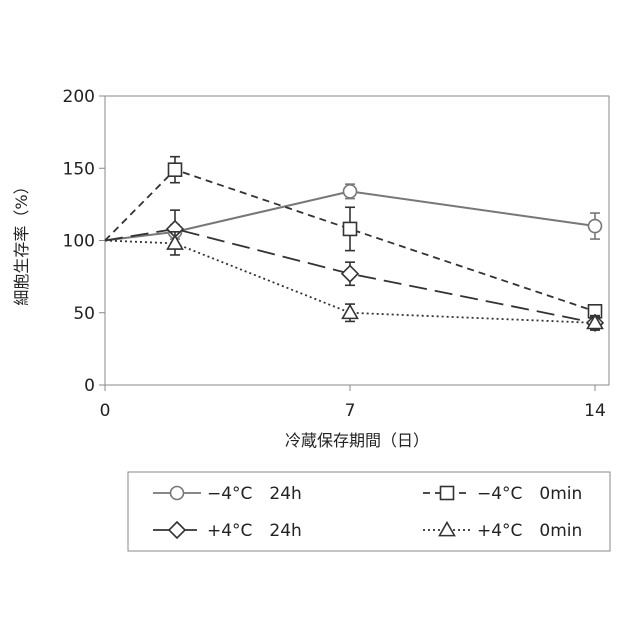  I want to click on x-tick-label: 14, so click(595, 411).